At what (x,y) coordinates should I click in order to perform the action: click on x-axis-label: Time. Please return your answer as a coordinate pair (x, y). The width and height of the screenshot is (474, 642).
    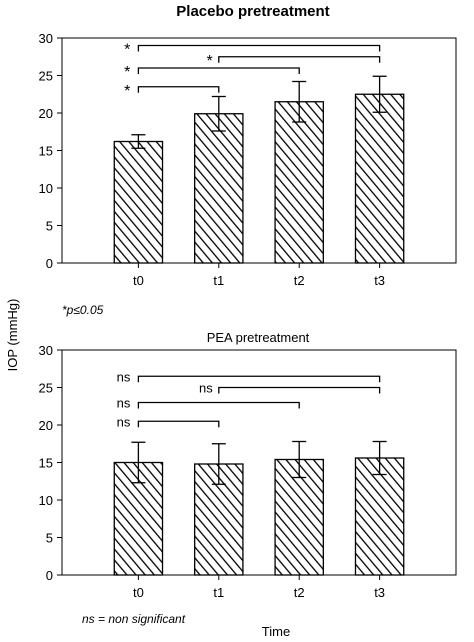
    Looking at the image, I should click on (276, 631).